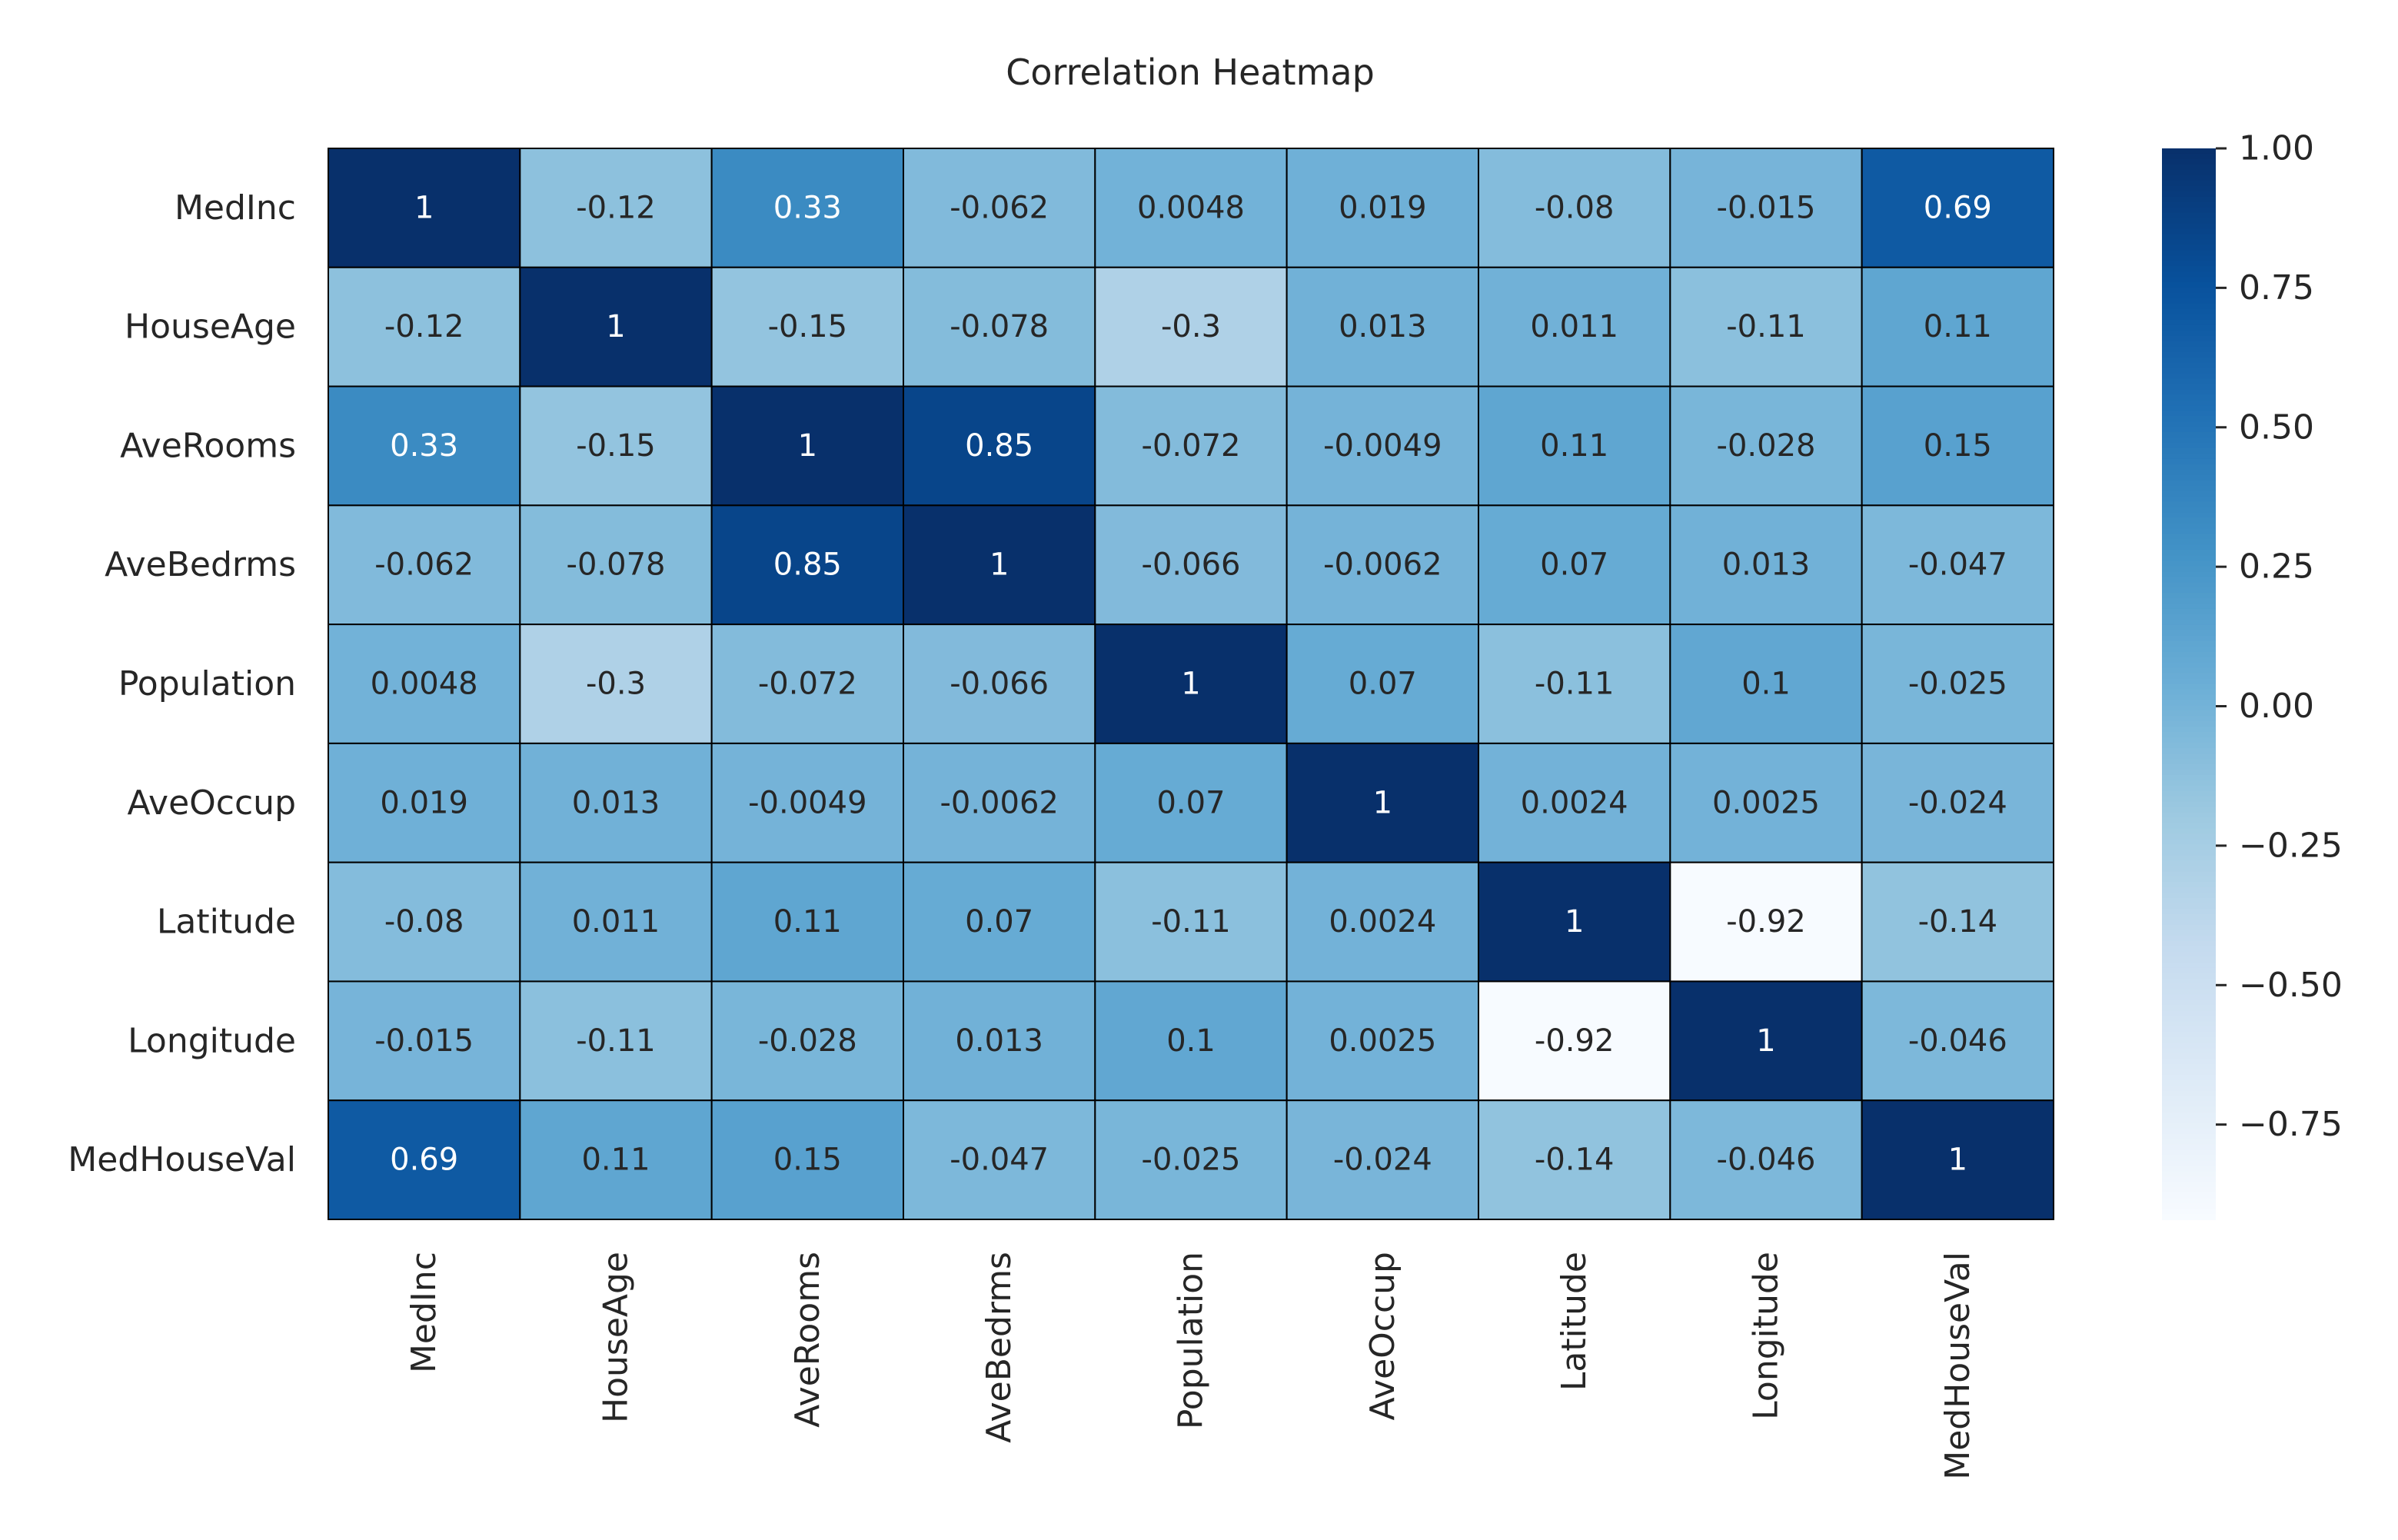 The height and width of the screenshot is (1540, 2398). I want to click on colorbar-tick-label: 0.25, so click(2276, 567).